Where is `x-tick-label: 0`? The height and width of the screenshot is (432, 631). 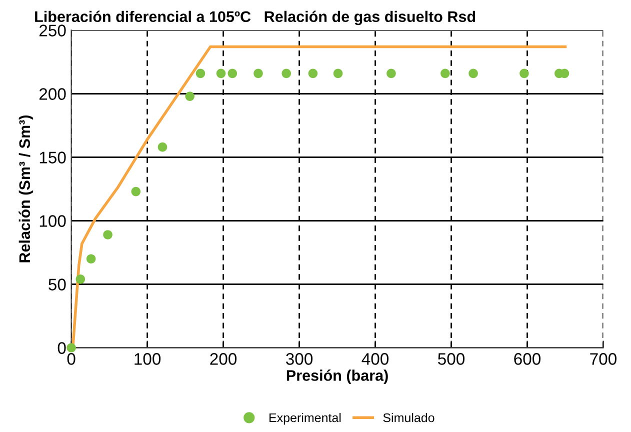 x-tick-label: 0 is located at coordinates (71, 359).